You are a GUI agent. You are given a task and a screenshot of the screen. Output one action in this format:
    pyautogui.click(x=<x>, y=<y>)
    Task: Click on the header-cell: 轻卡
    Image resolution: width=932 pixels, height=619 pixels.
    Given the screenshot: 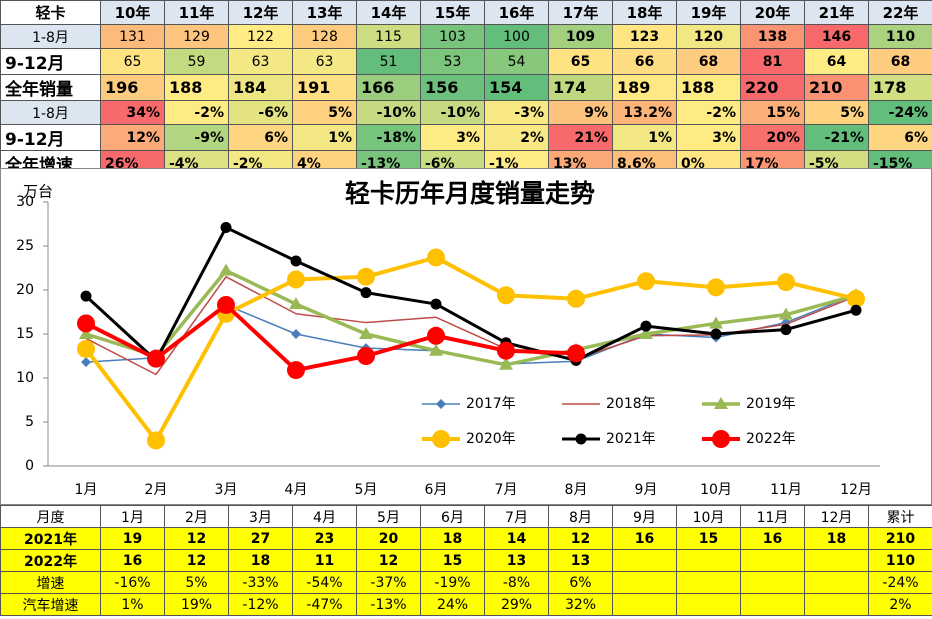 What is the action you would take?
    pyautogui.click(x=50, y=12)
    